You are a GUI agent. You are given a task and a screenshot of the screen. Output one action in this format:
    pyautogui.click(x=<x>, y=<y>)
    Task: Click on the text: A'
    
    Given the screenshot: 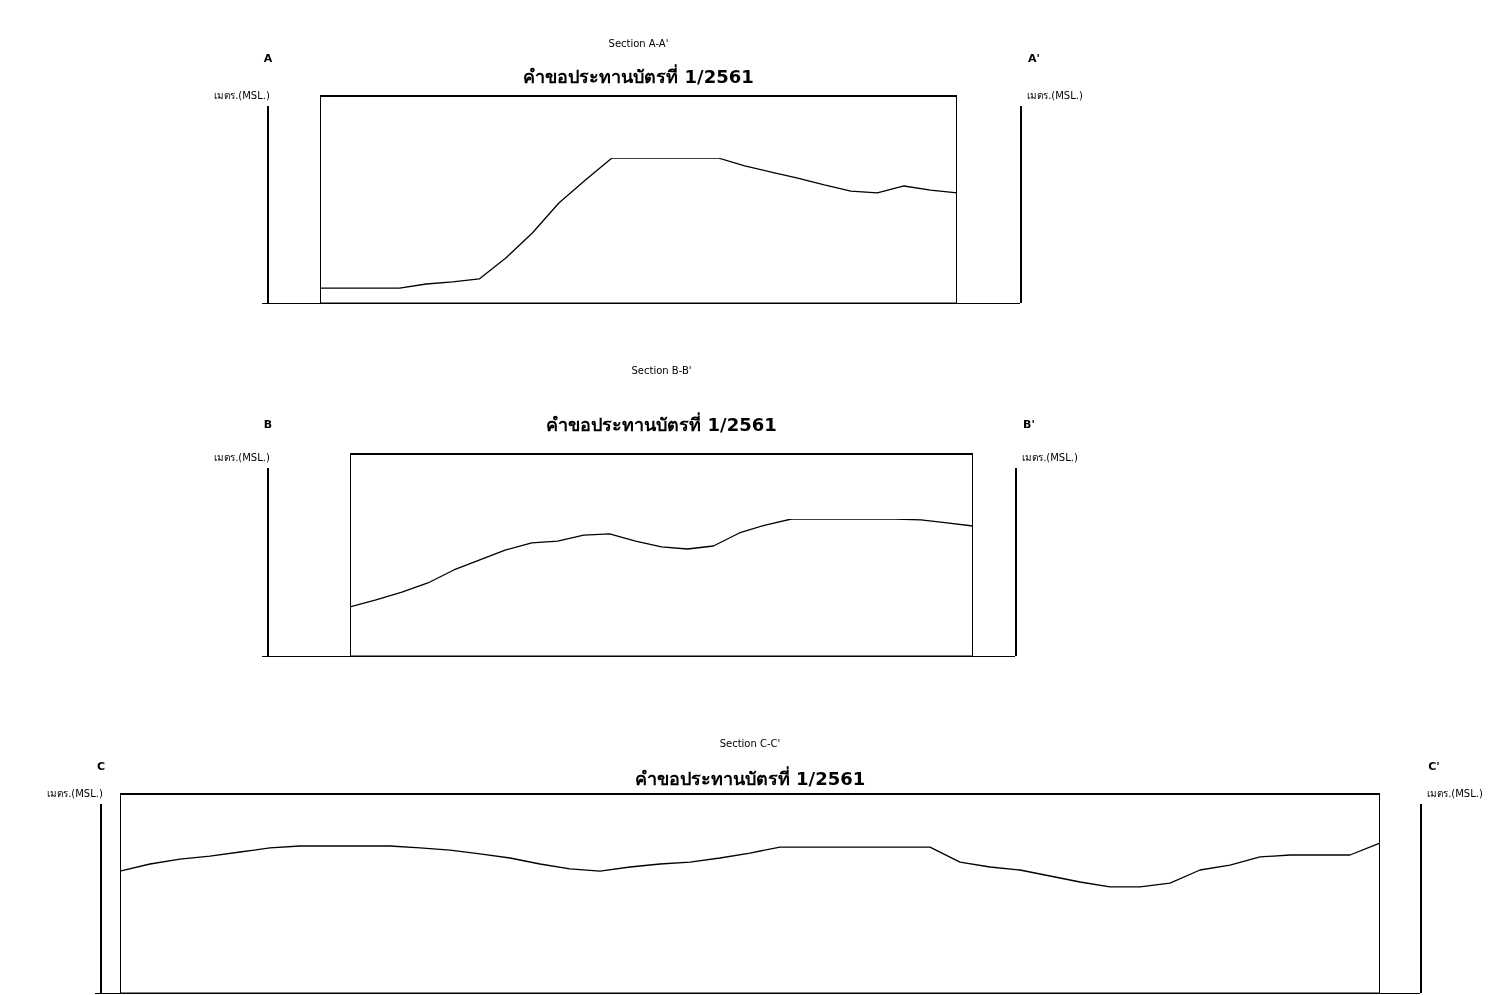 What is the action you would take?
    pyautogui.click(x=1034, y=58)
    